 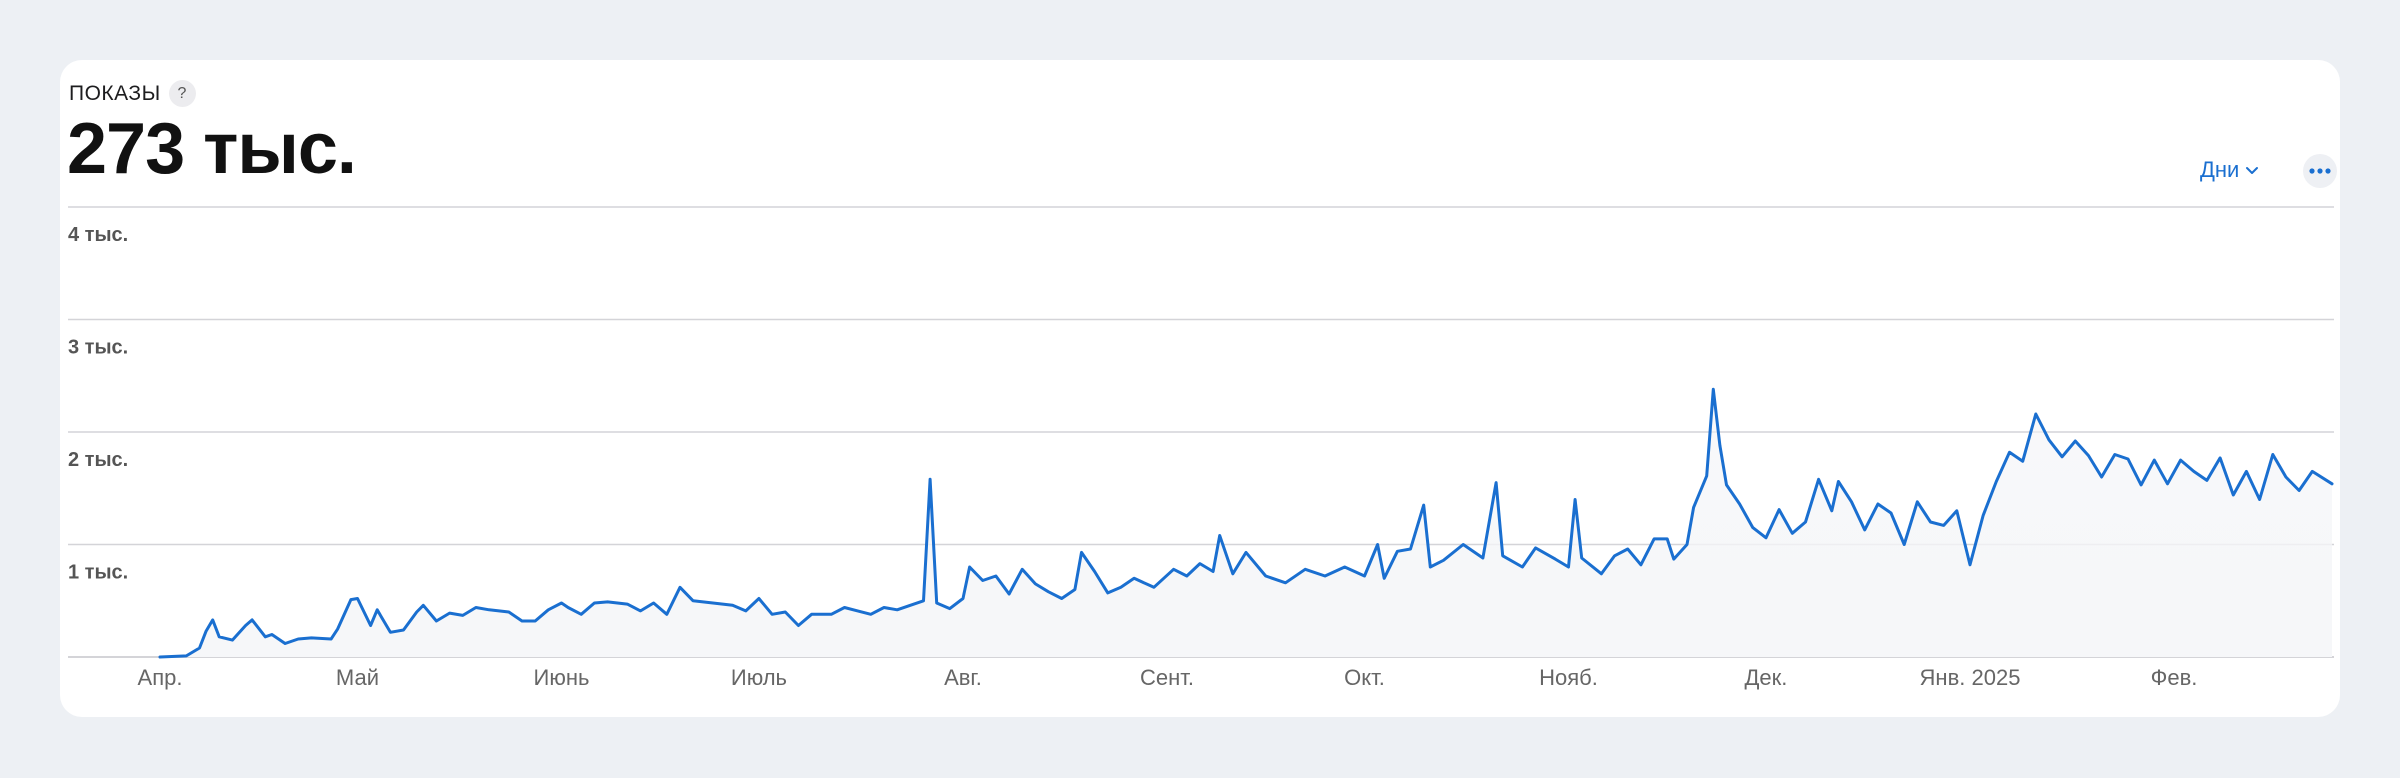 I want to click on more-options-button, so click(x=2320, y=171).